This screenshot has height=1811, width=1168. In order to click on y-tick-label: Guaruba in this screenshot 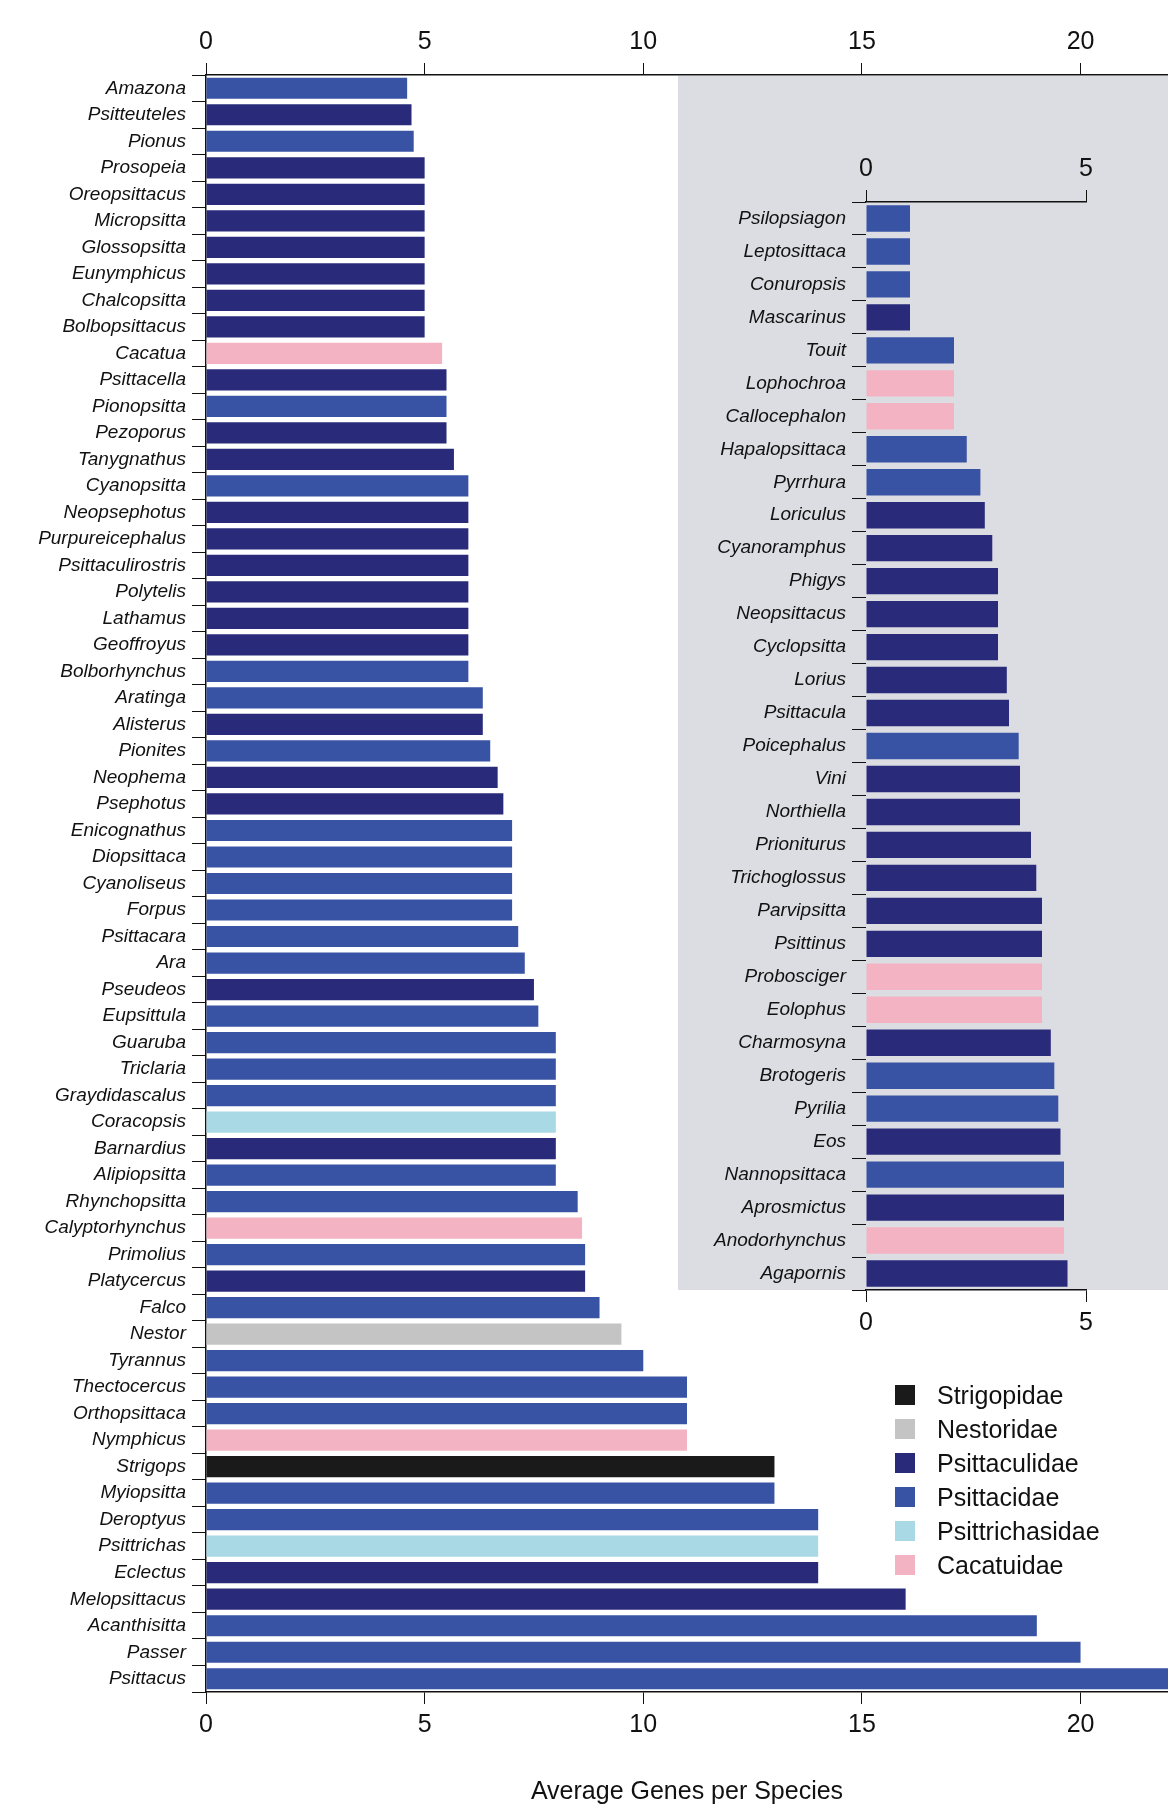, I will do `click(149, 1041)`.